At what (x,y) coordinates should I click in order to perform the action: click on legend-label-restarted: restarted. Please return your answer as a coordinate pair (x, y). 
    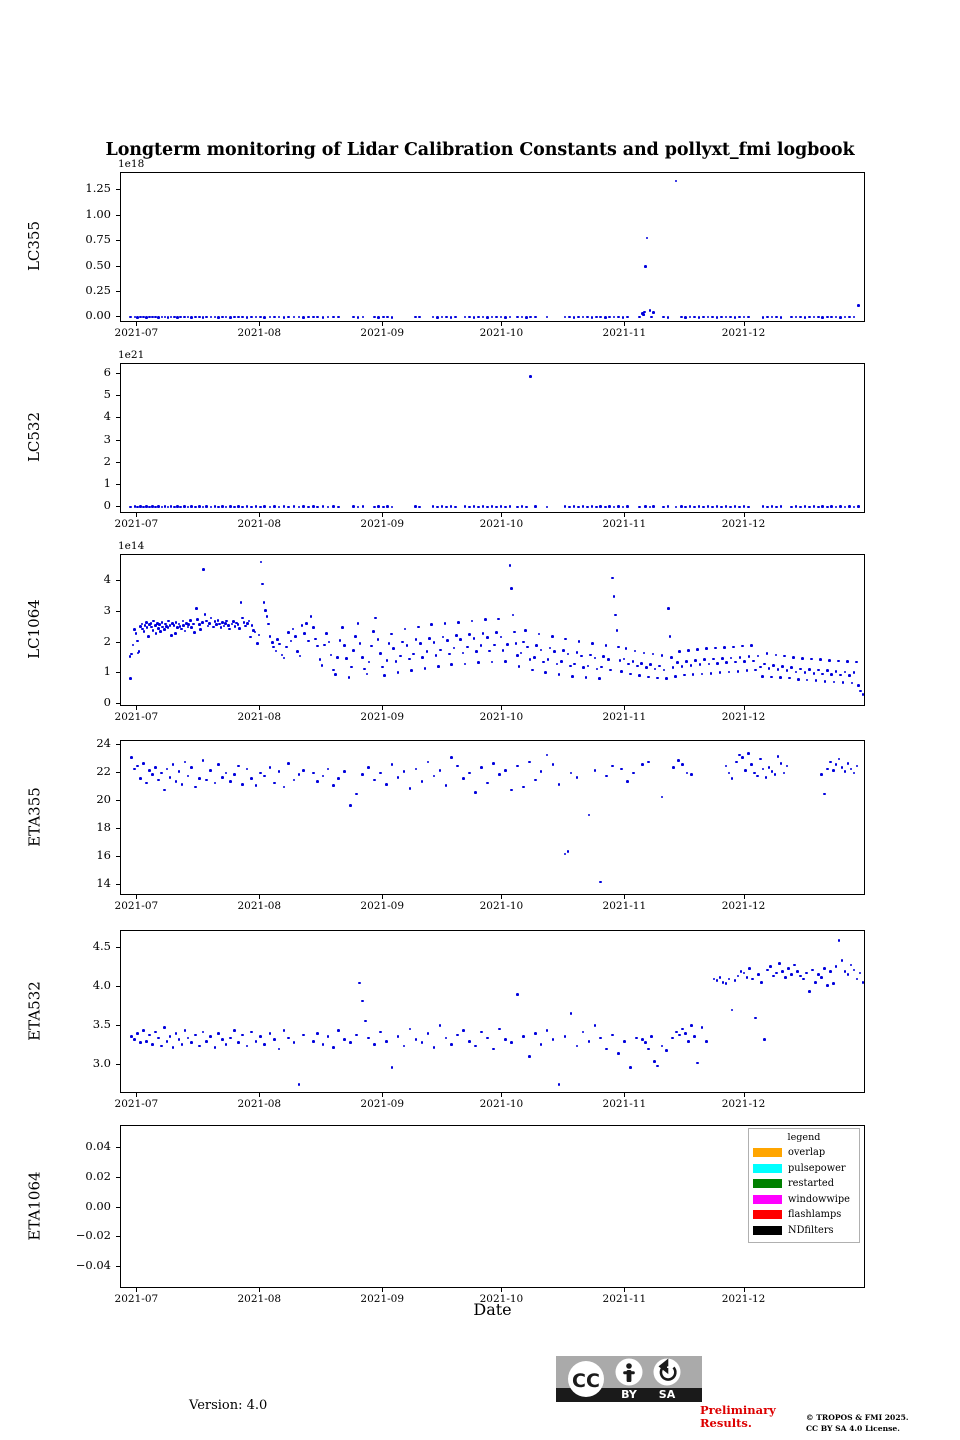
    Looking at the image, I should click on (811, 1184).